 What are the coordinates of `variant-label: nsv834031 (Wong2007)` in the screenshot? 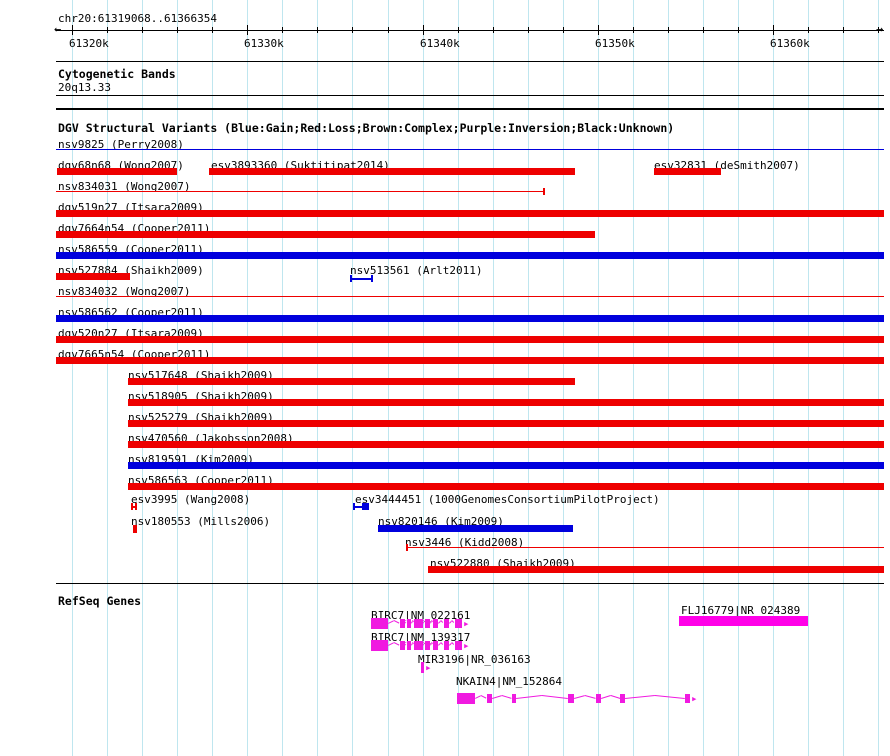 It's located at (124, 186).